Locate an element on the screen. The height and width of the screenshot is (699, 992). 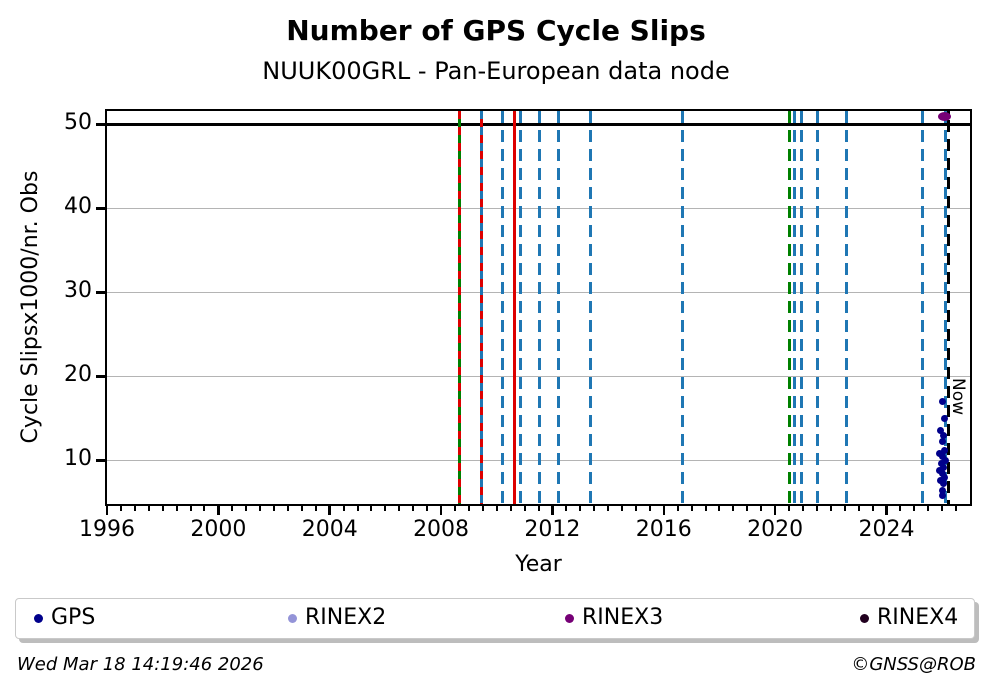
legend-item-rinex3: RINEX3 is located at coordinates (623, 617).